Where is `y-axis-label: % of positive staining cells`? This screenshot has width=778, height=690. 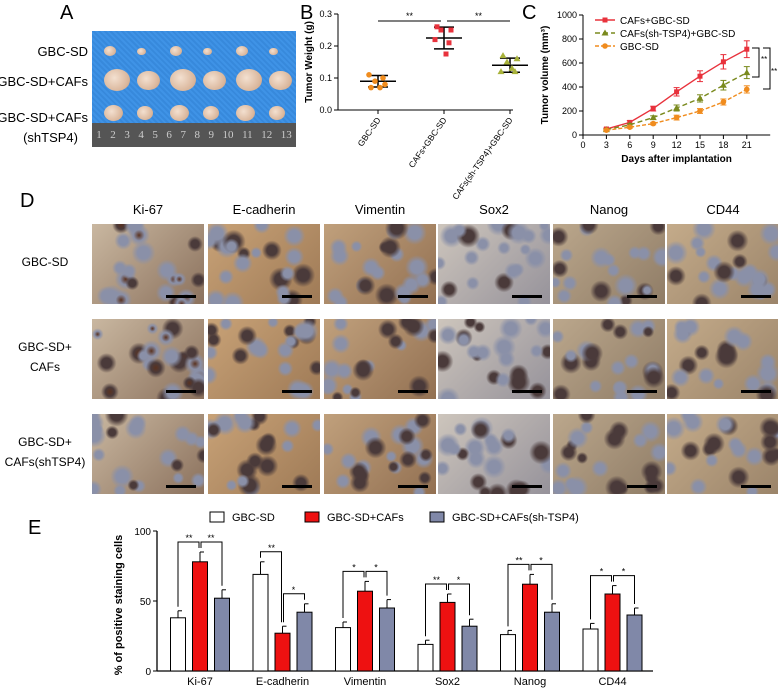 y-axis-label: % of positive staining cells is located at coordinates (119, 605).